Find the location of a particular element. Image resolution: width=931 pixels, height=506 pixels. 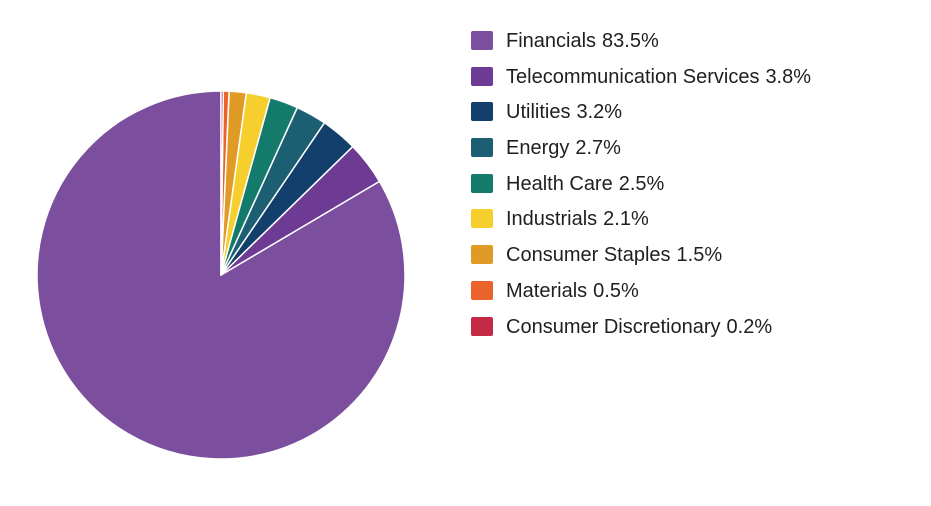

legend-label: Health Care is located at coordinates (559, 183).